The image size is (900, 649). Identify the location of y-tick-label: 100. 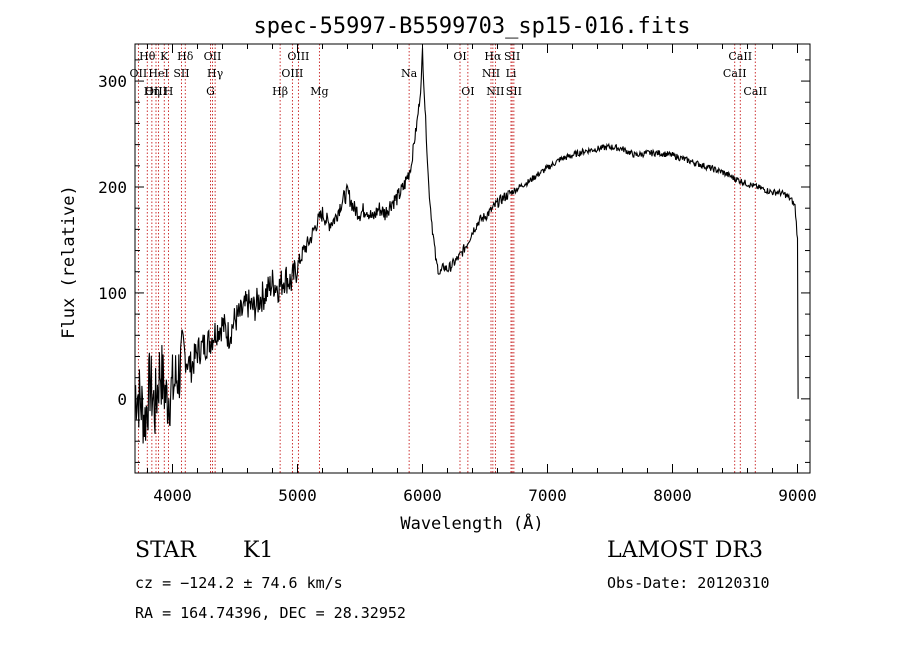
(112, 293).